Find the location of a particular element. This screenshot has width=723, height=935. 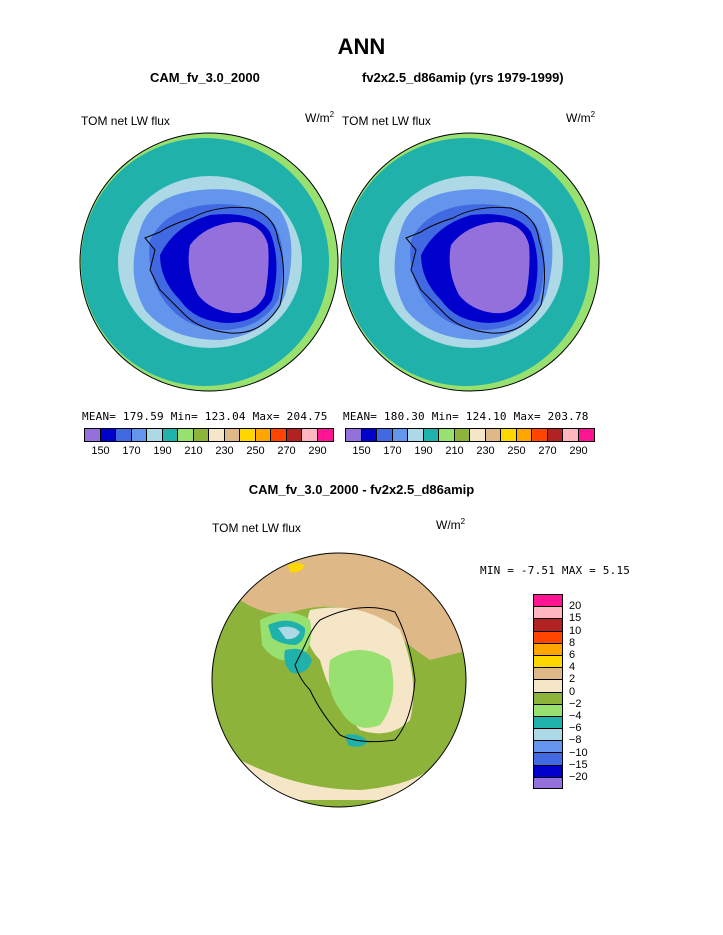

colorbar-tick-label: 4 is located at coordinates (572, 667).